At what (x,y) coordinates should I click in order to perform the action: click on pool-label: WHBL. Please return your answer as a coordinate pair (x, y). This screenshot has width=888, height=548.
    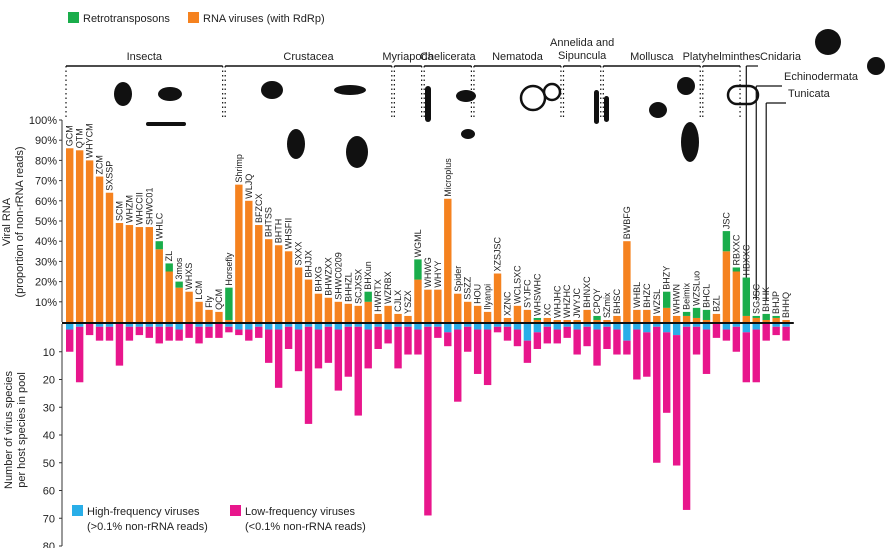
    Looking at the image, I should click on (637, 295).